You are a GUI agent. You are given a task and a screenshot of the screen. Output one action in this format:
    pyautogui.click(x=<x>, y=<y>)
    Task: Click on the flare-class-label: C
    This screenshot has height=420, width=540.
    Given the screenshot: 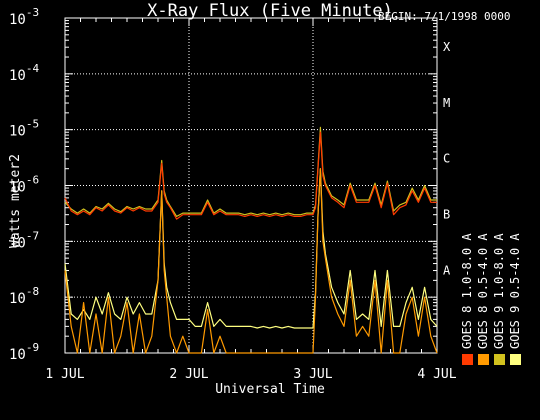 What is the action you would take?
    pyautogui.click(x=446, y=159)
    